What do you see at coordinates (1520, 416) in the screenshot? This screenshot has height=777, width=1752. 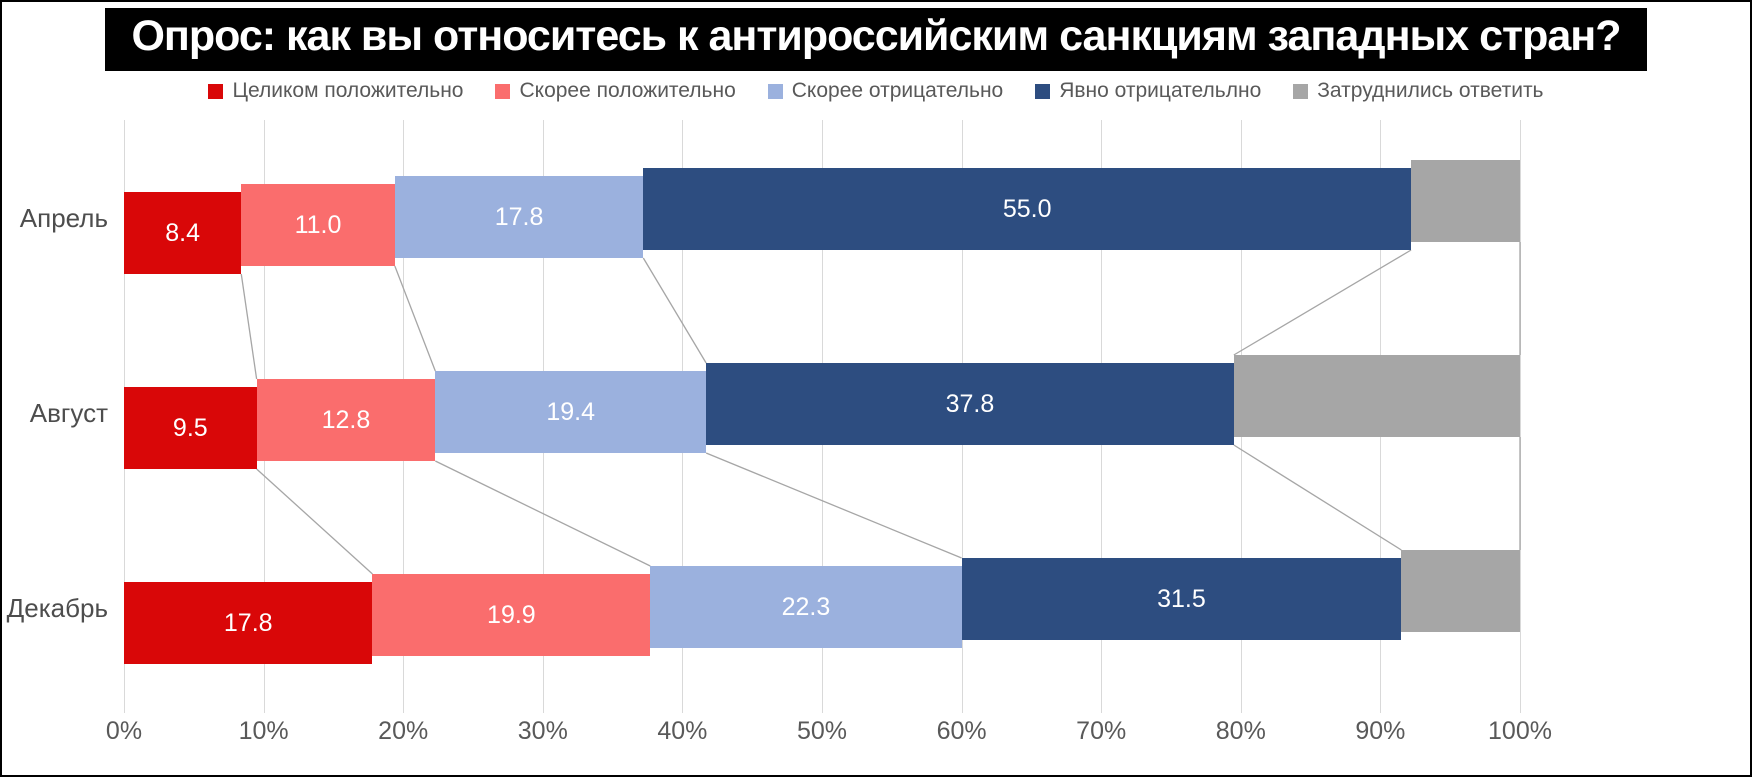 I see `gridline` at bounding box center [1520, 416].